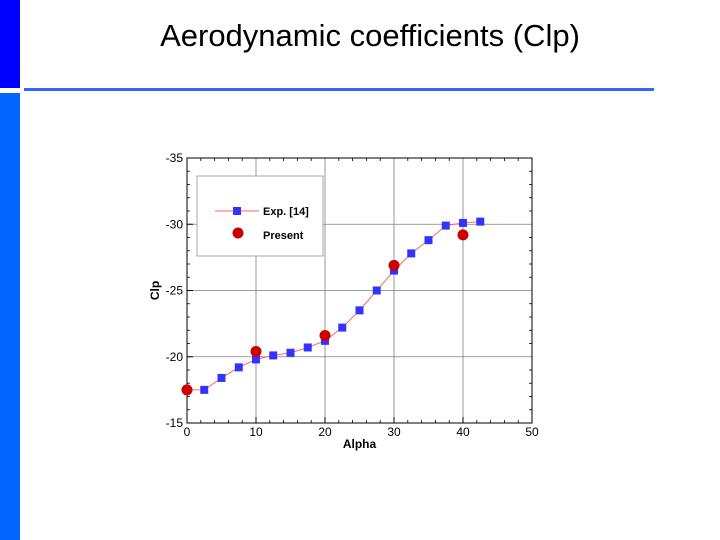 The image size is (720, 540). I want to click on legend-exp-marker, so click(237, 211).